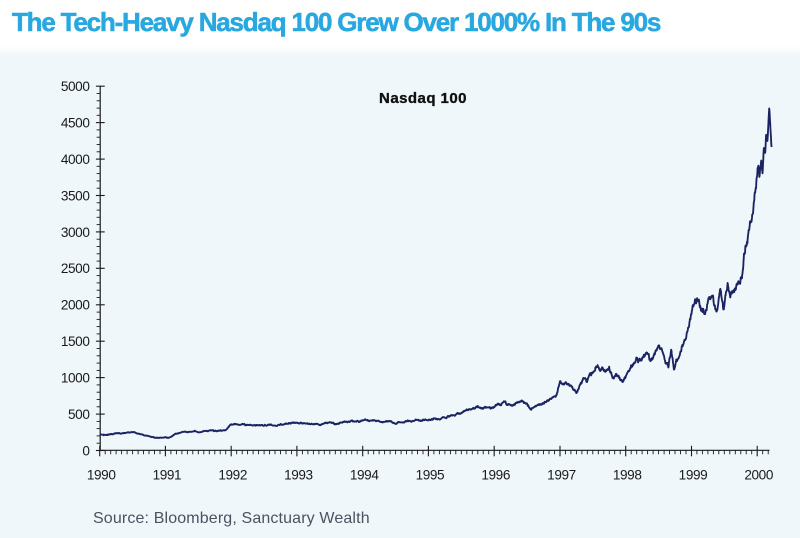  What do you see at coordinates (627, 475) in the screenshot?
I see `svg-text: 1998` at bounding box center [627, 475].